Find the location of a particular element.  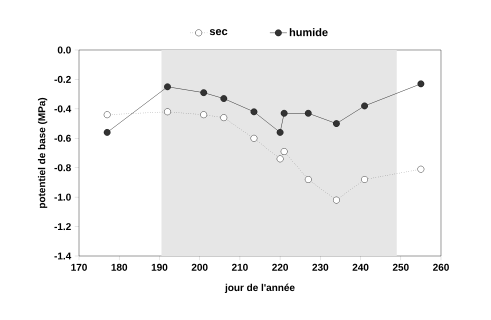

y-tick-label: -1.0 is located at coordinates (62, 197).